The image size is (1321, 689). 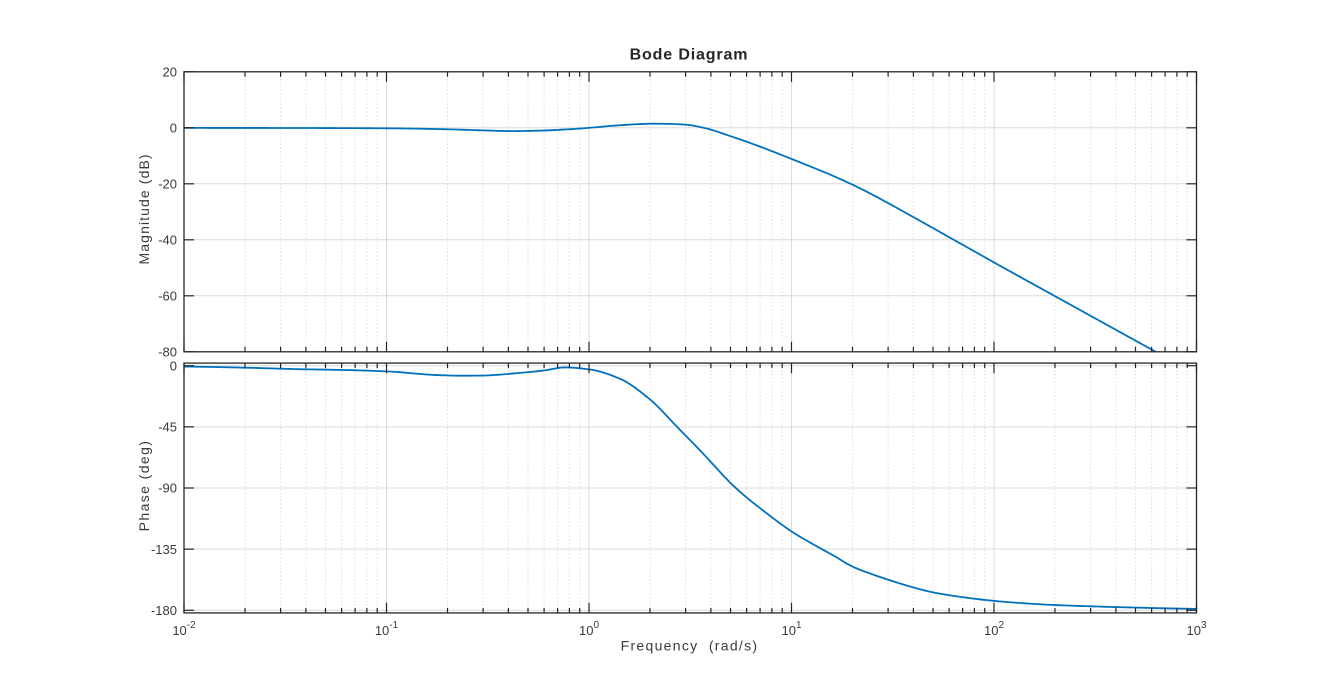 What do you see at coordinates (167, 426) in the screenshot?
I see `svg-text: -45` at bounding box center [167, 426].